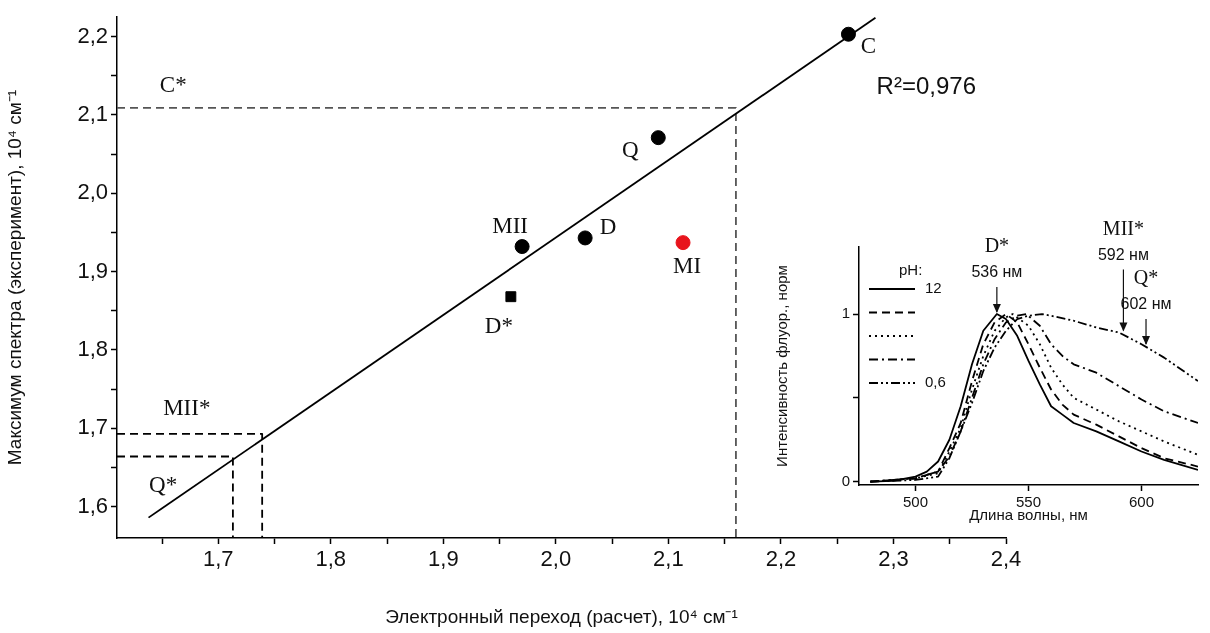 The image size is (1210, 633). What do you see at coordinates (92, 427) in the screenshot?
I see `y-tick-label: 1,7` at bounding box center [92, 427].